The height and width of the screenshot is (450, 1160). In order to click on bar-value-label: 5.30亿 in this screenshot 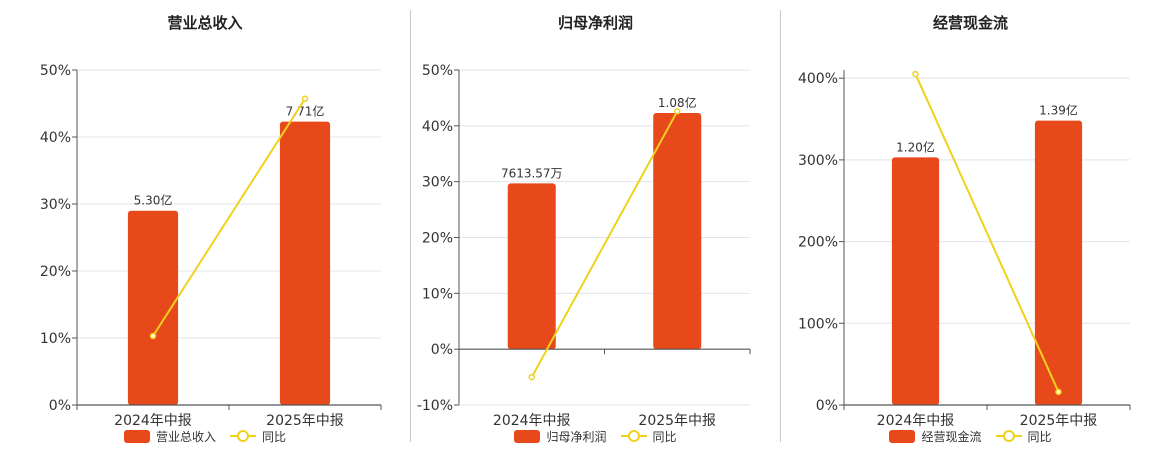, I will do `click(153, 200)`.